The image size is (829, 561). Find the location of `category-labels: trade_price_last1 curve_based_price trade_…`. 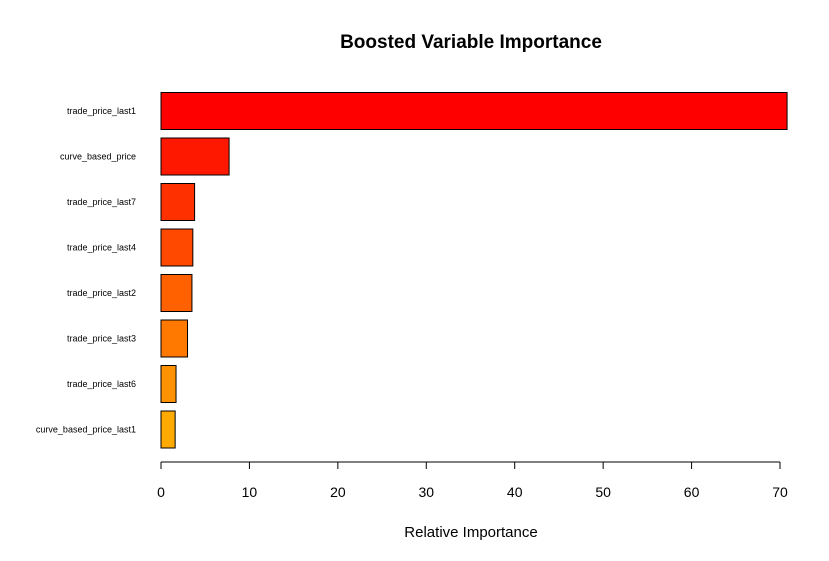

category-labels: trade_price_last1 curve_based_price trade_… is located at coordinates (86, 270).